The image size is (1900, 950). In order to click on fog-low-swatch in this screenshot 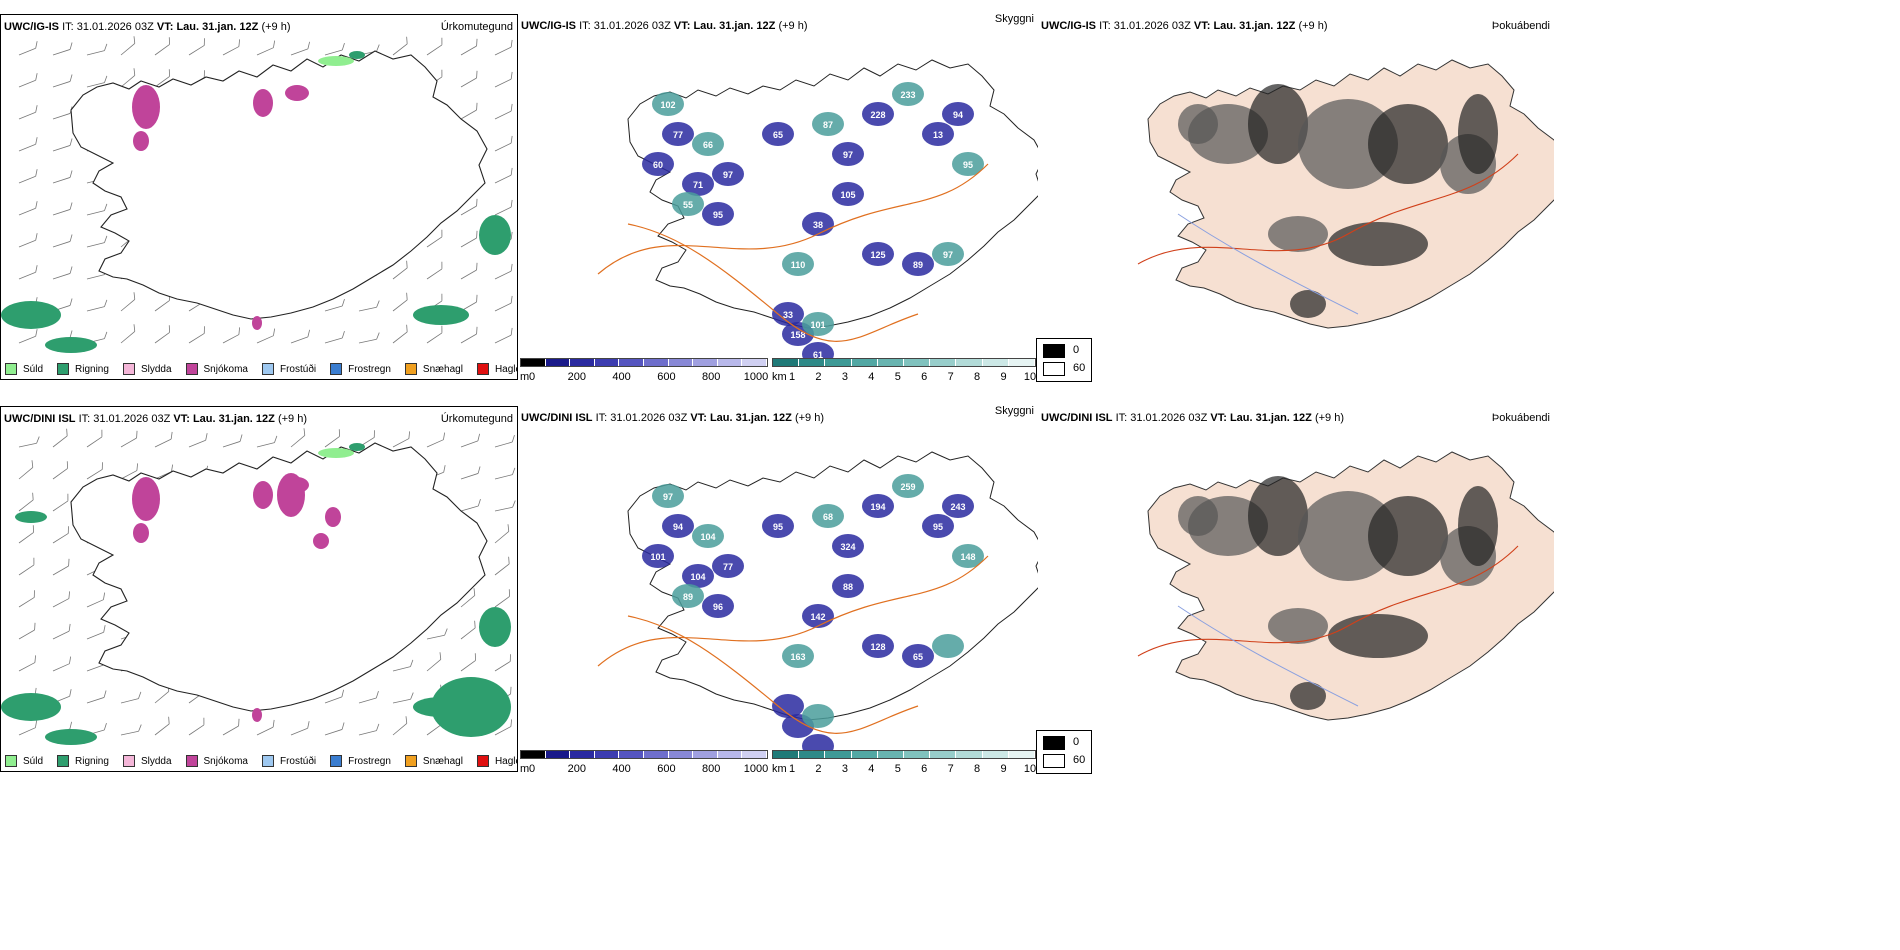, I will do `click(1054, 369)`.